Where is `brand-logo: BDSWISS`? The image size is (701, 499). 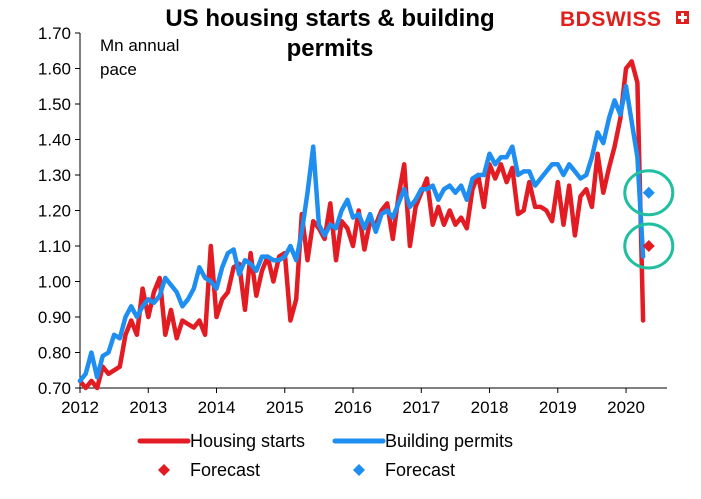
brand-logo: BDSWISS is located at coordinates (611, 20).